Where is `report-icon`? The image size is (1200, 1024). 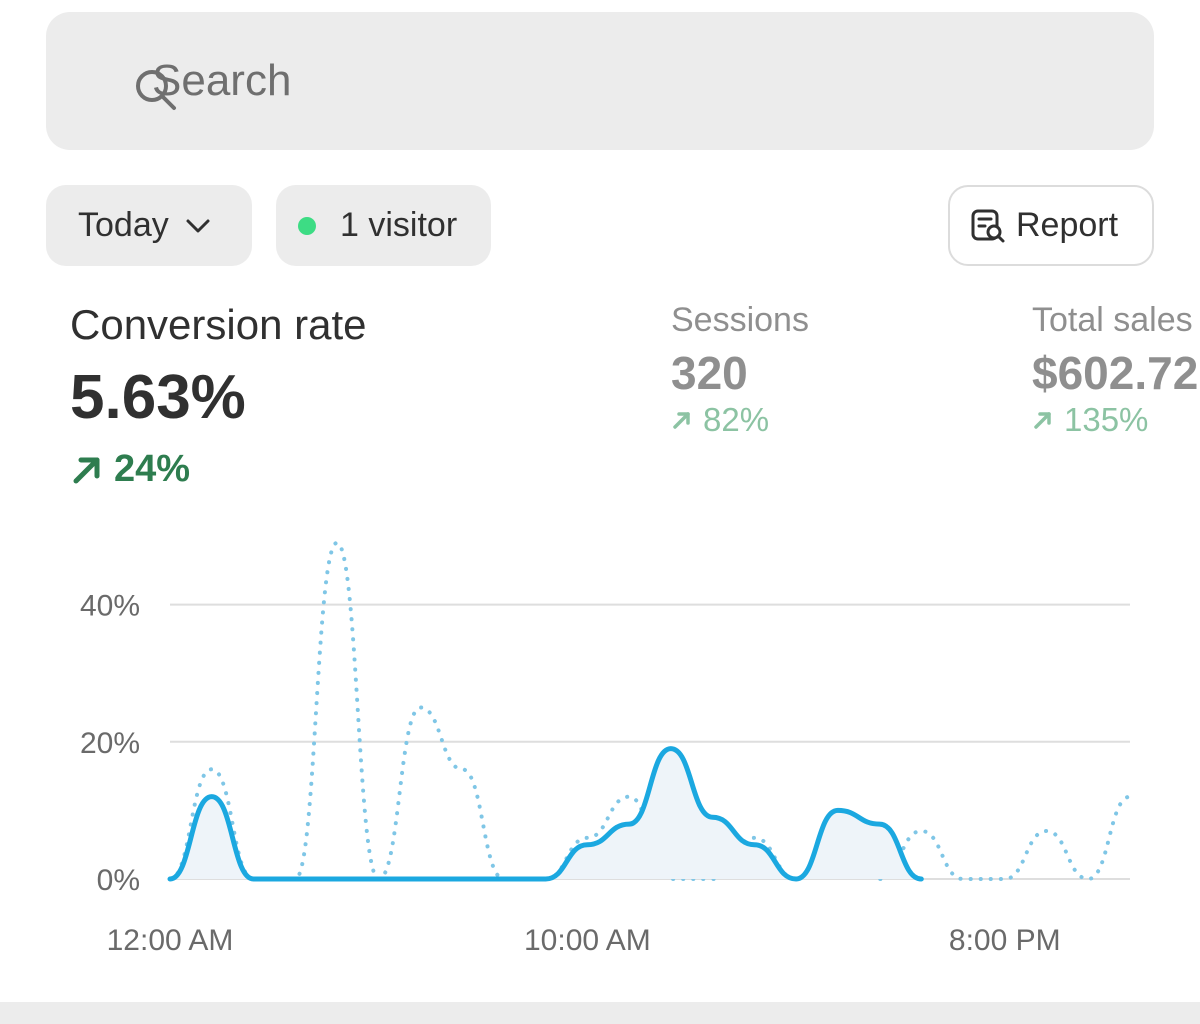
report-icon is located at coordinates (988, 225).